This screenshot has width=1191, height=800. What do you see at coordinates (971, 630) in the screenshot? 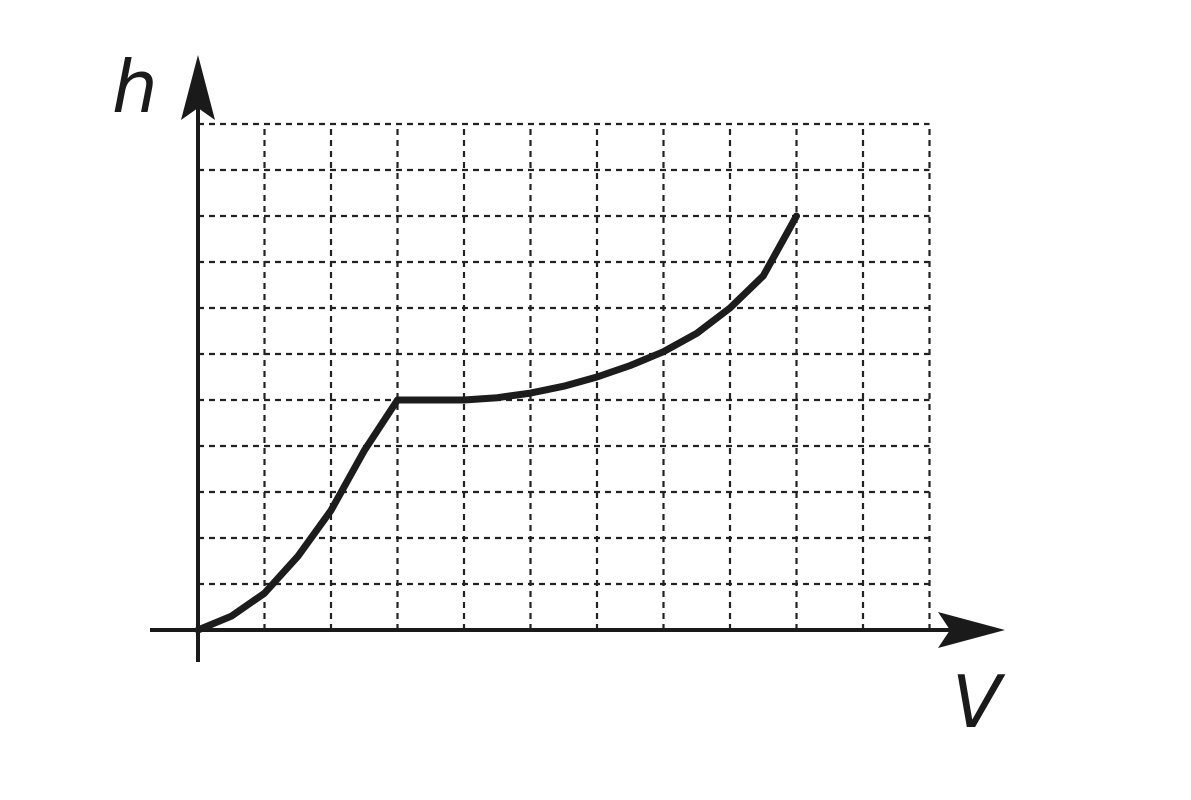
I see `x-axis-arrow` at bounding box center [971, 630].